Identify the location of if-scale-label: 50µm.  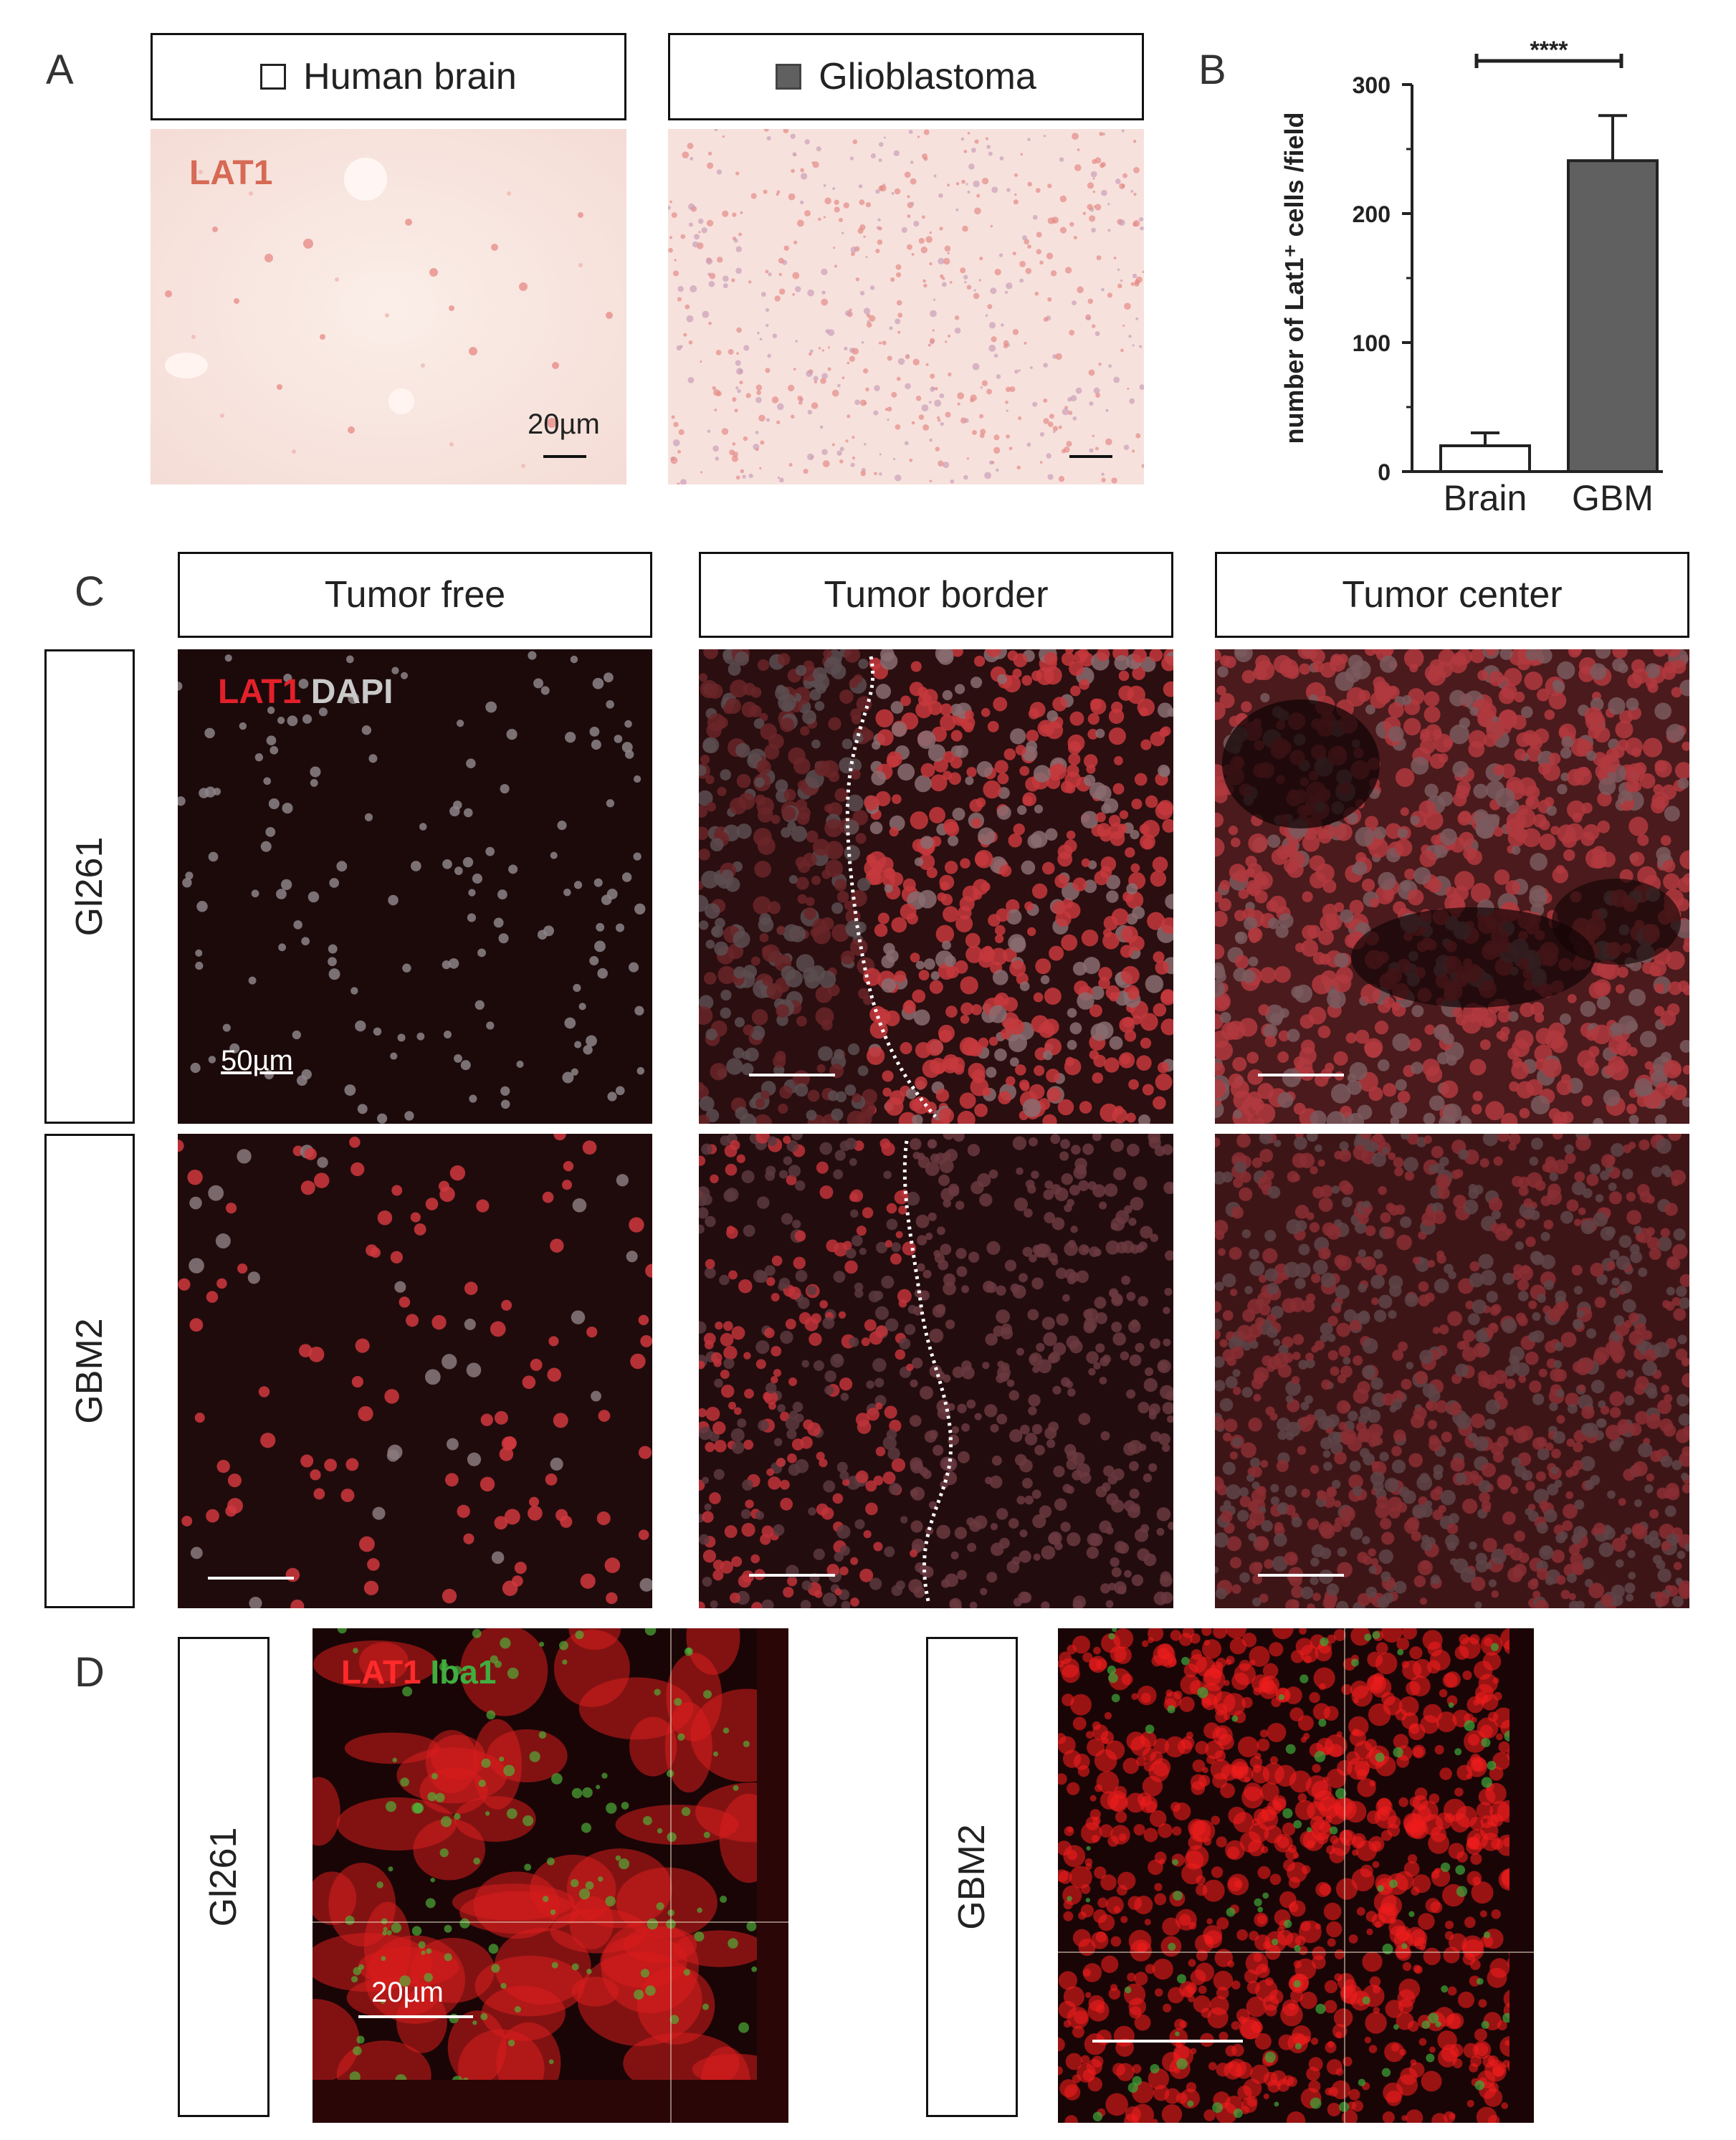
(257, 1060).